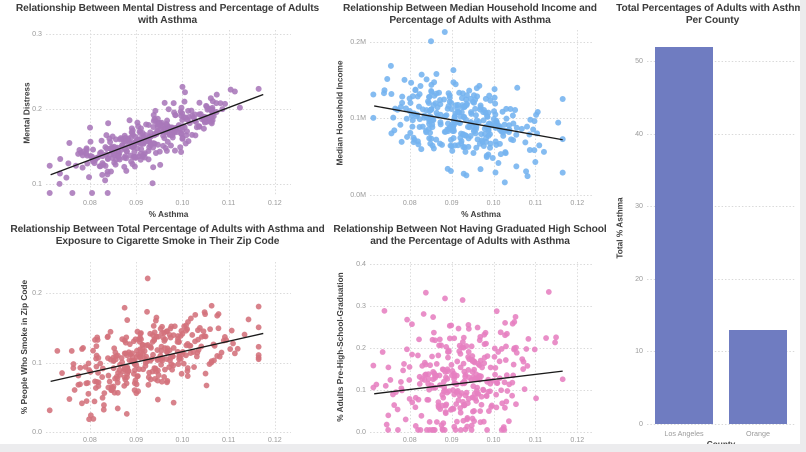  What do you see at coordinates (358, 118) in the screenshot?
I see `y-axis-tick-label: 0.1M` at bounding box center [358, 118].